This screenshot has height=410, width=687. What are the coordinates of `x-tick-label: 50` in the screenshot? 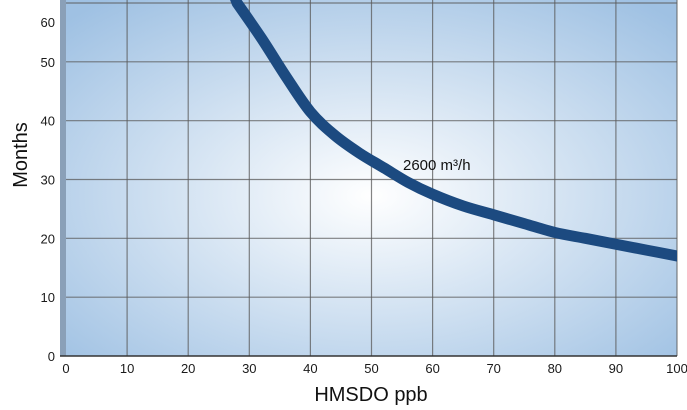 It's located at (371, 368).